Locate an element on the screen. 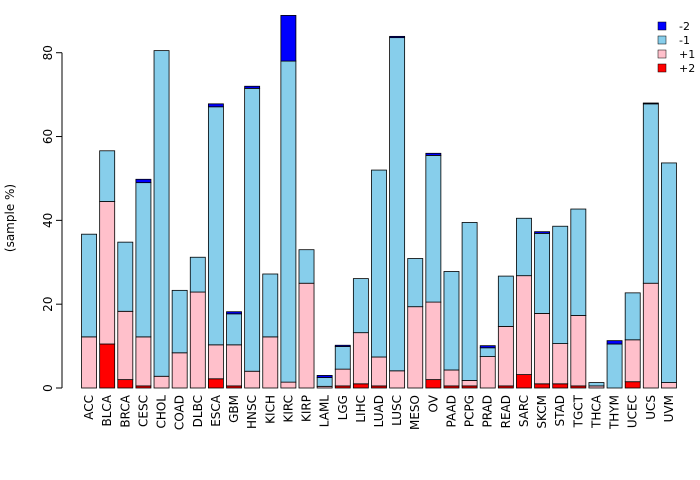 The width and height of the screenshot is (700, 480). bar-UCEC--1 is located at coordinates (632, 316).